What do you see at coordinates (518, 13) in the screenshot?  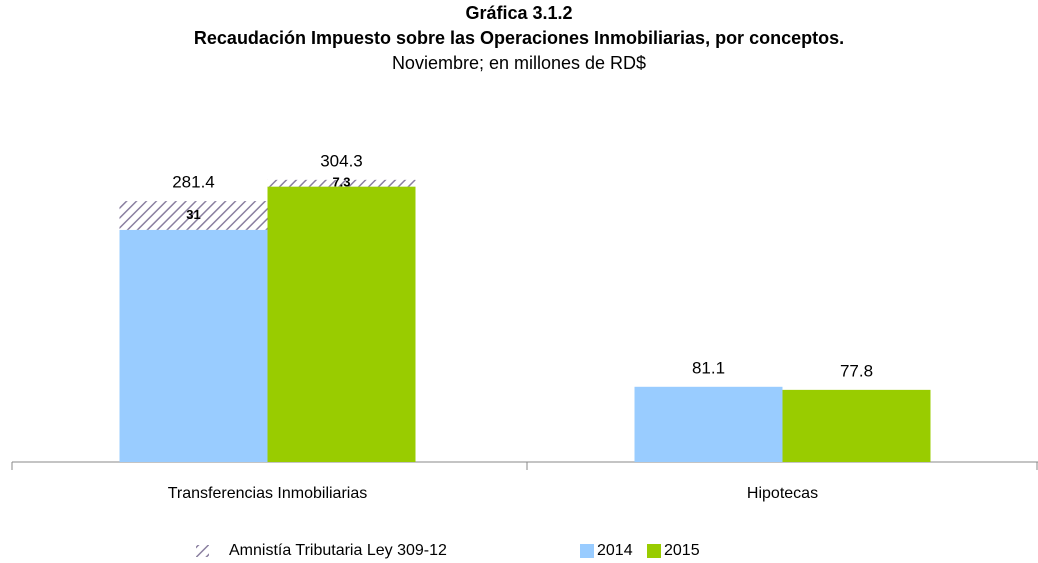 I see `chart-title: Gráfica 3.1.2` at bounding box center [518, 13].